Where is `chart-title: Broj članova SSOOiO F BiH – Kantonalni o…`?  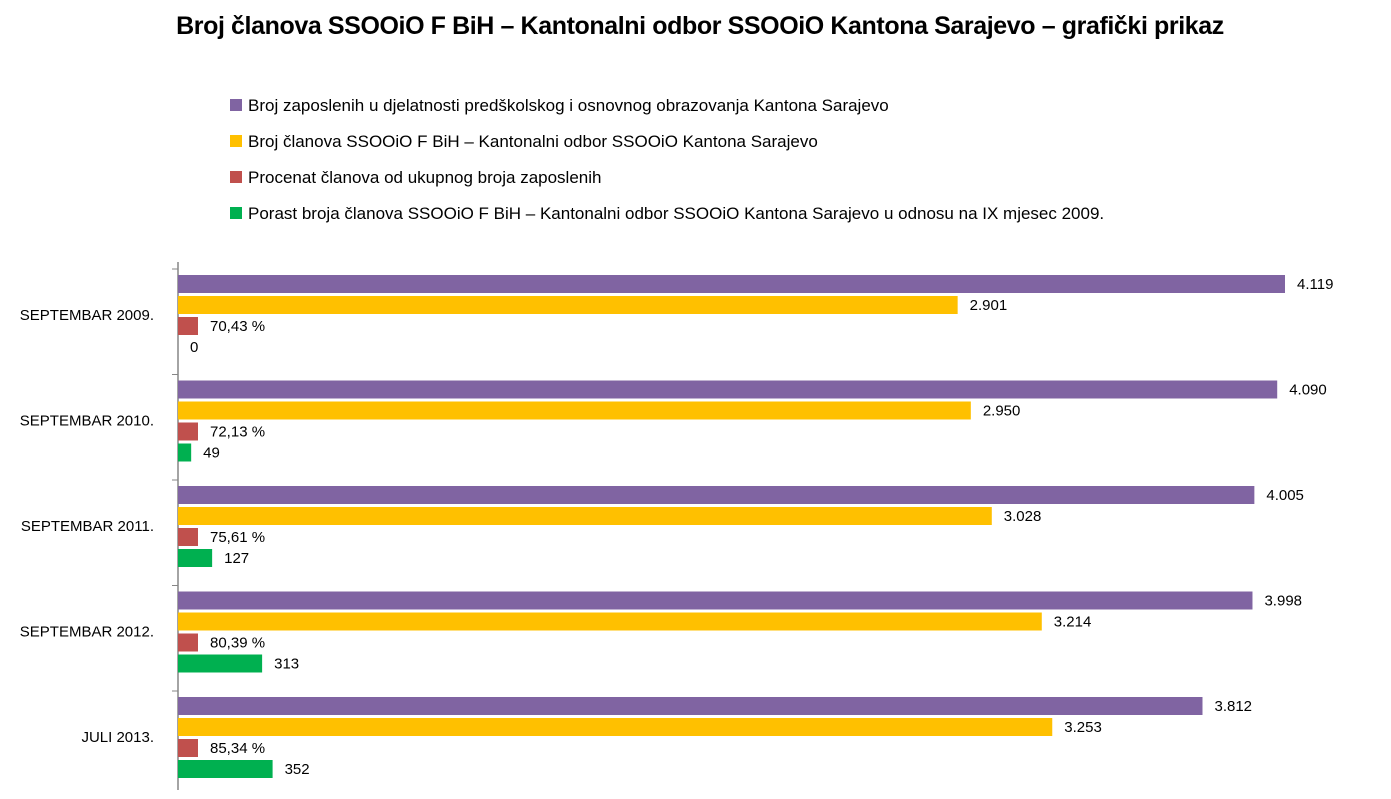
chart-title: Broj članova SSOOiO F BiH – Kantonalni o… is located at coordinates (700, 26).